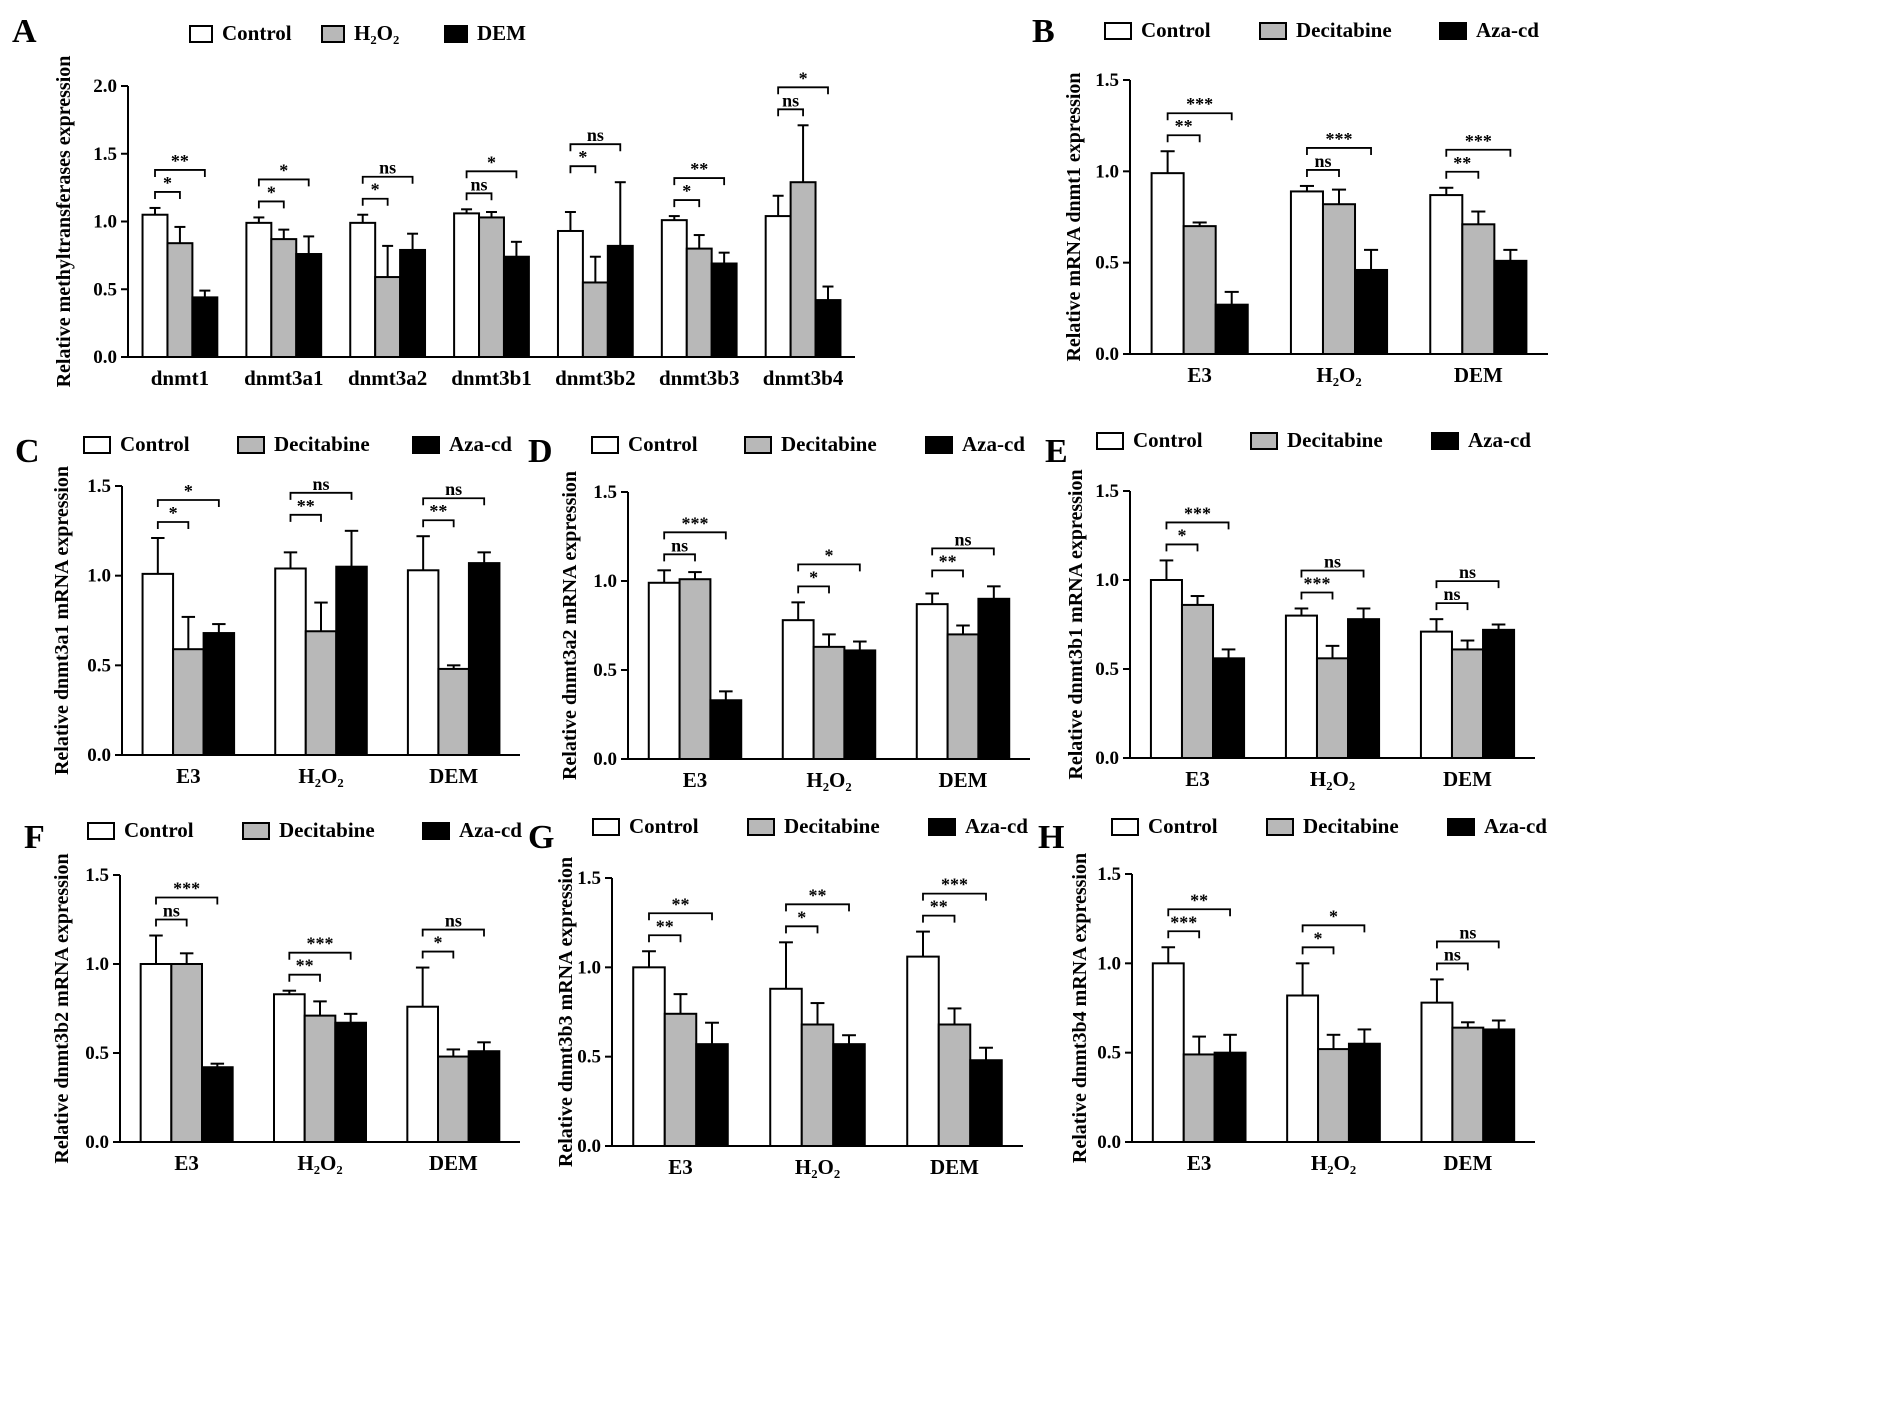 This screenshot has height=1418, width=1883. I want to click on significance-label: *, so click(271, 192).